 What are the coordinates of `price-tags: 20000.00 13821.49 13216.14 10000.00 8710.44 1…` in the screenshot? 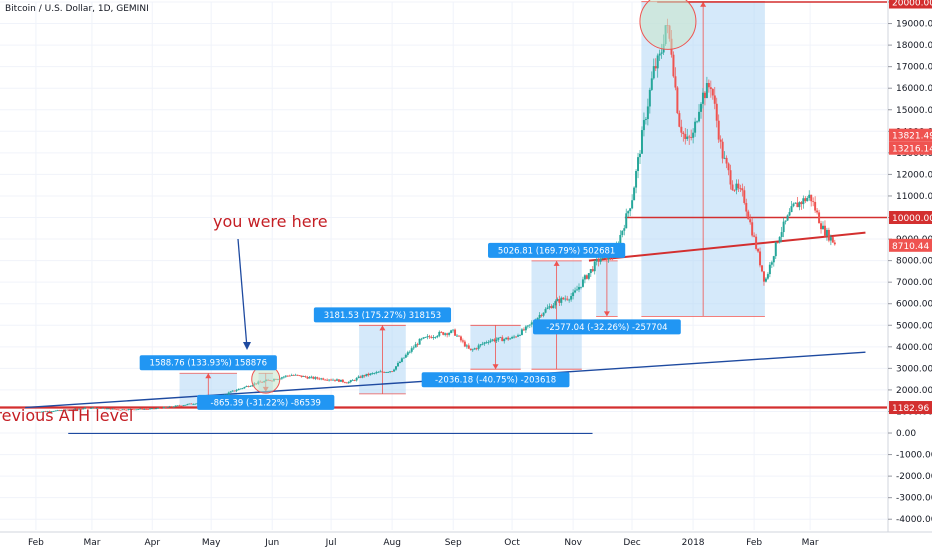 It's located at (910, 207).